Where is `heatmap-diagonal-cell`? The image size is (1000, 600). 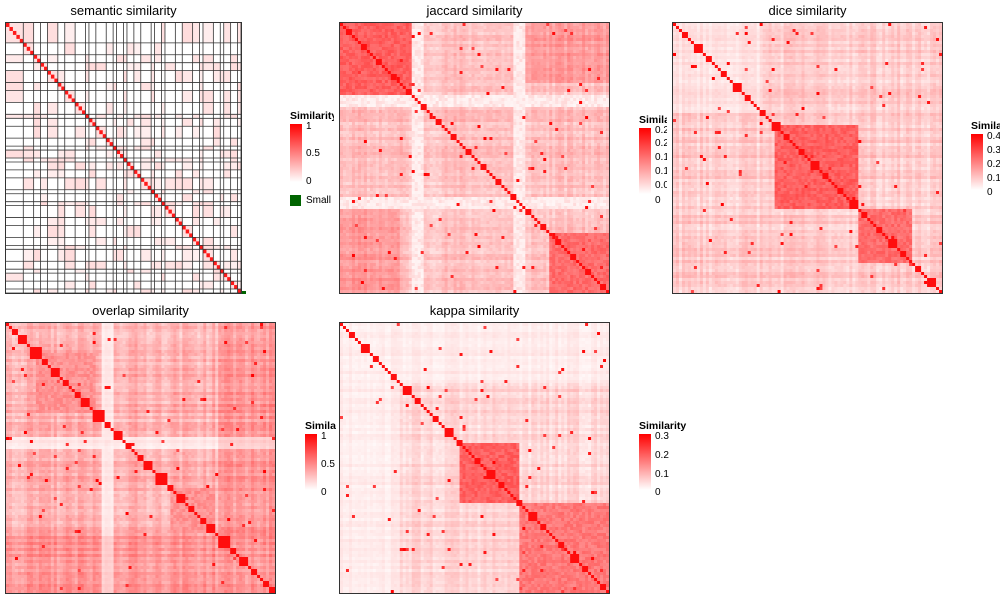
heatmap-diagonal-cell is located at coordinates (222, 271).